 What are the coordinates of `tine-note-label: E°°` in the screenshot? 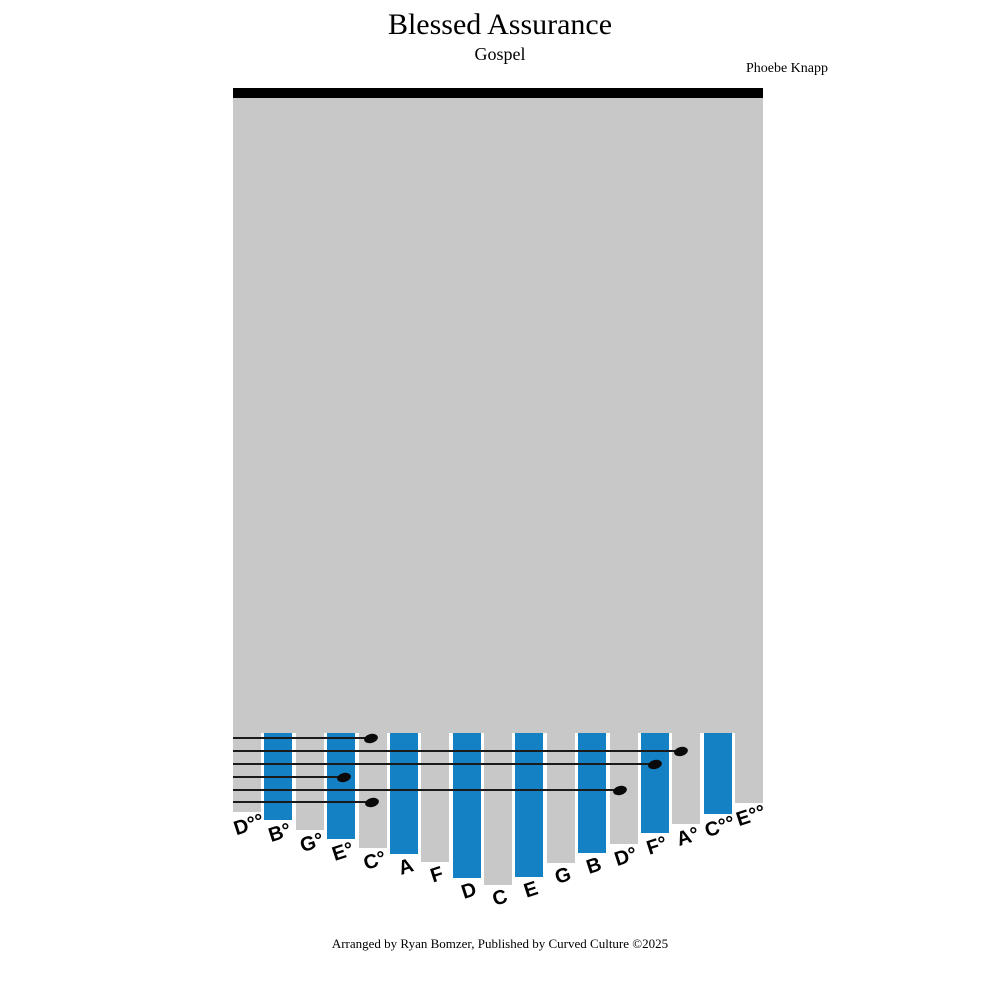 It's located at (751, 816).